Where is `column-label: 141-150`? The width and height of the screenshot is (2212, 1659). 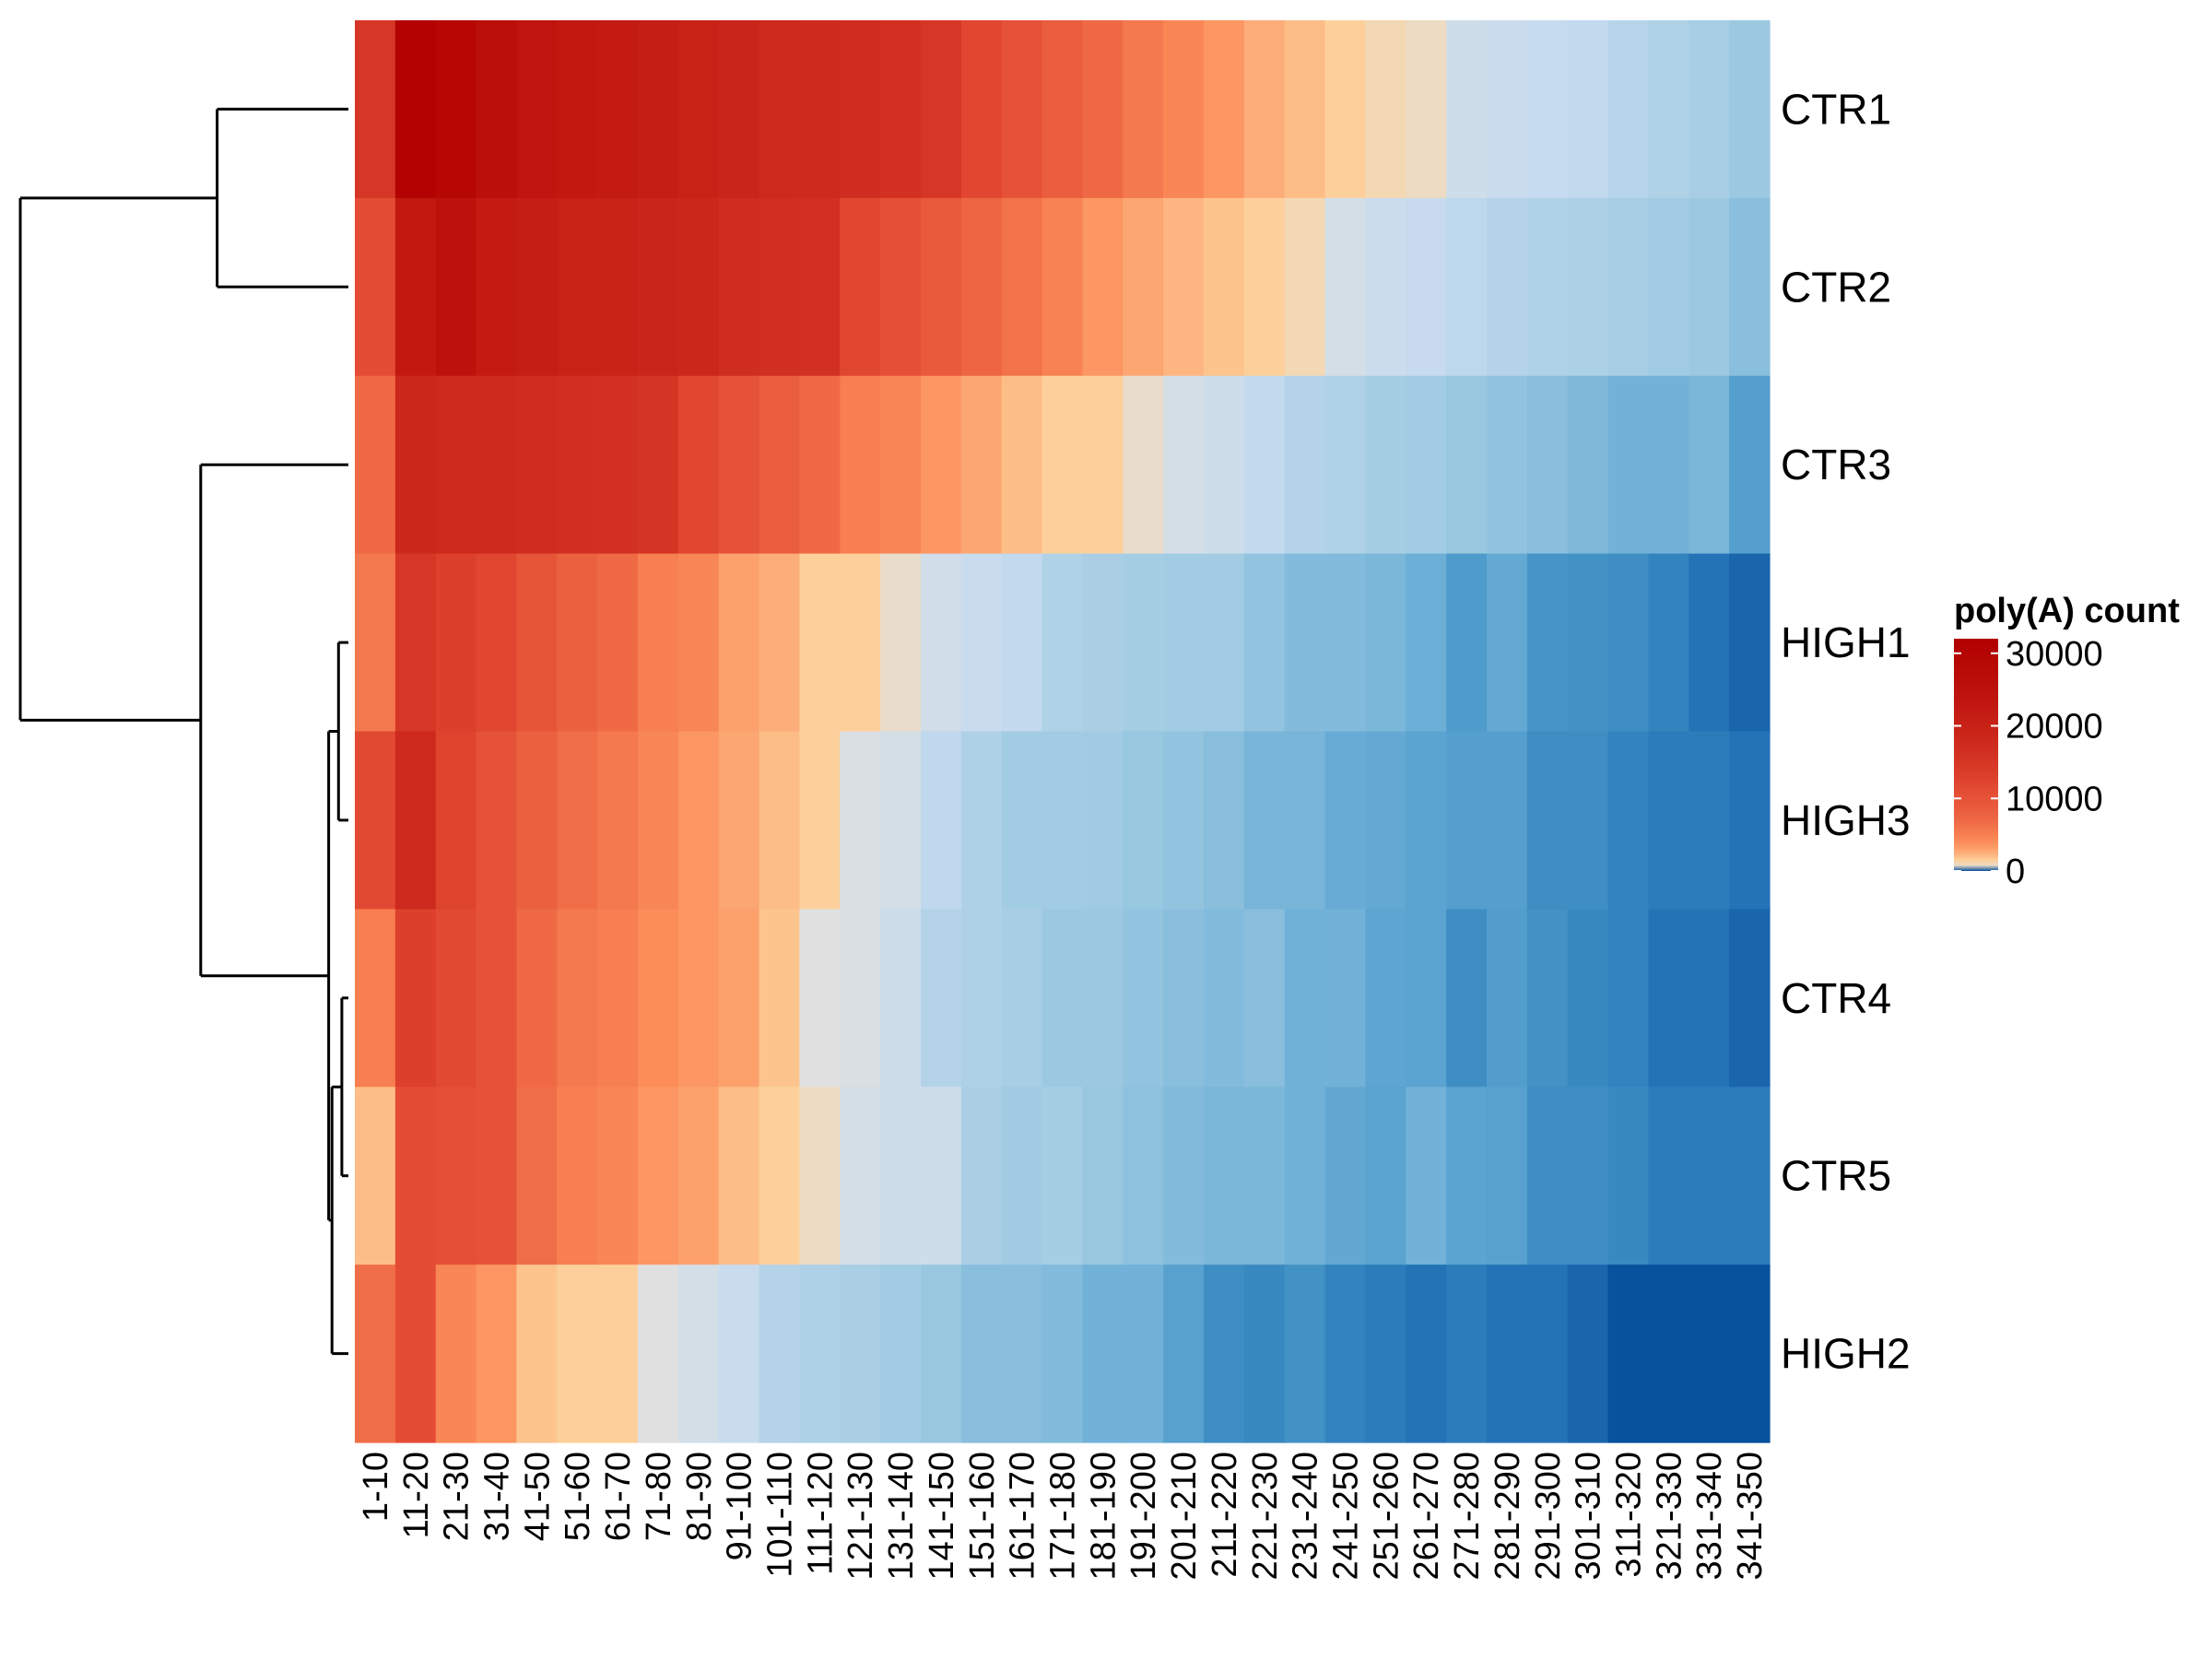
column-label: 141-150 is located at coordinates (942, 1516).